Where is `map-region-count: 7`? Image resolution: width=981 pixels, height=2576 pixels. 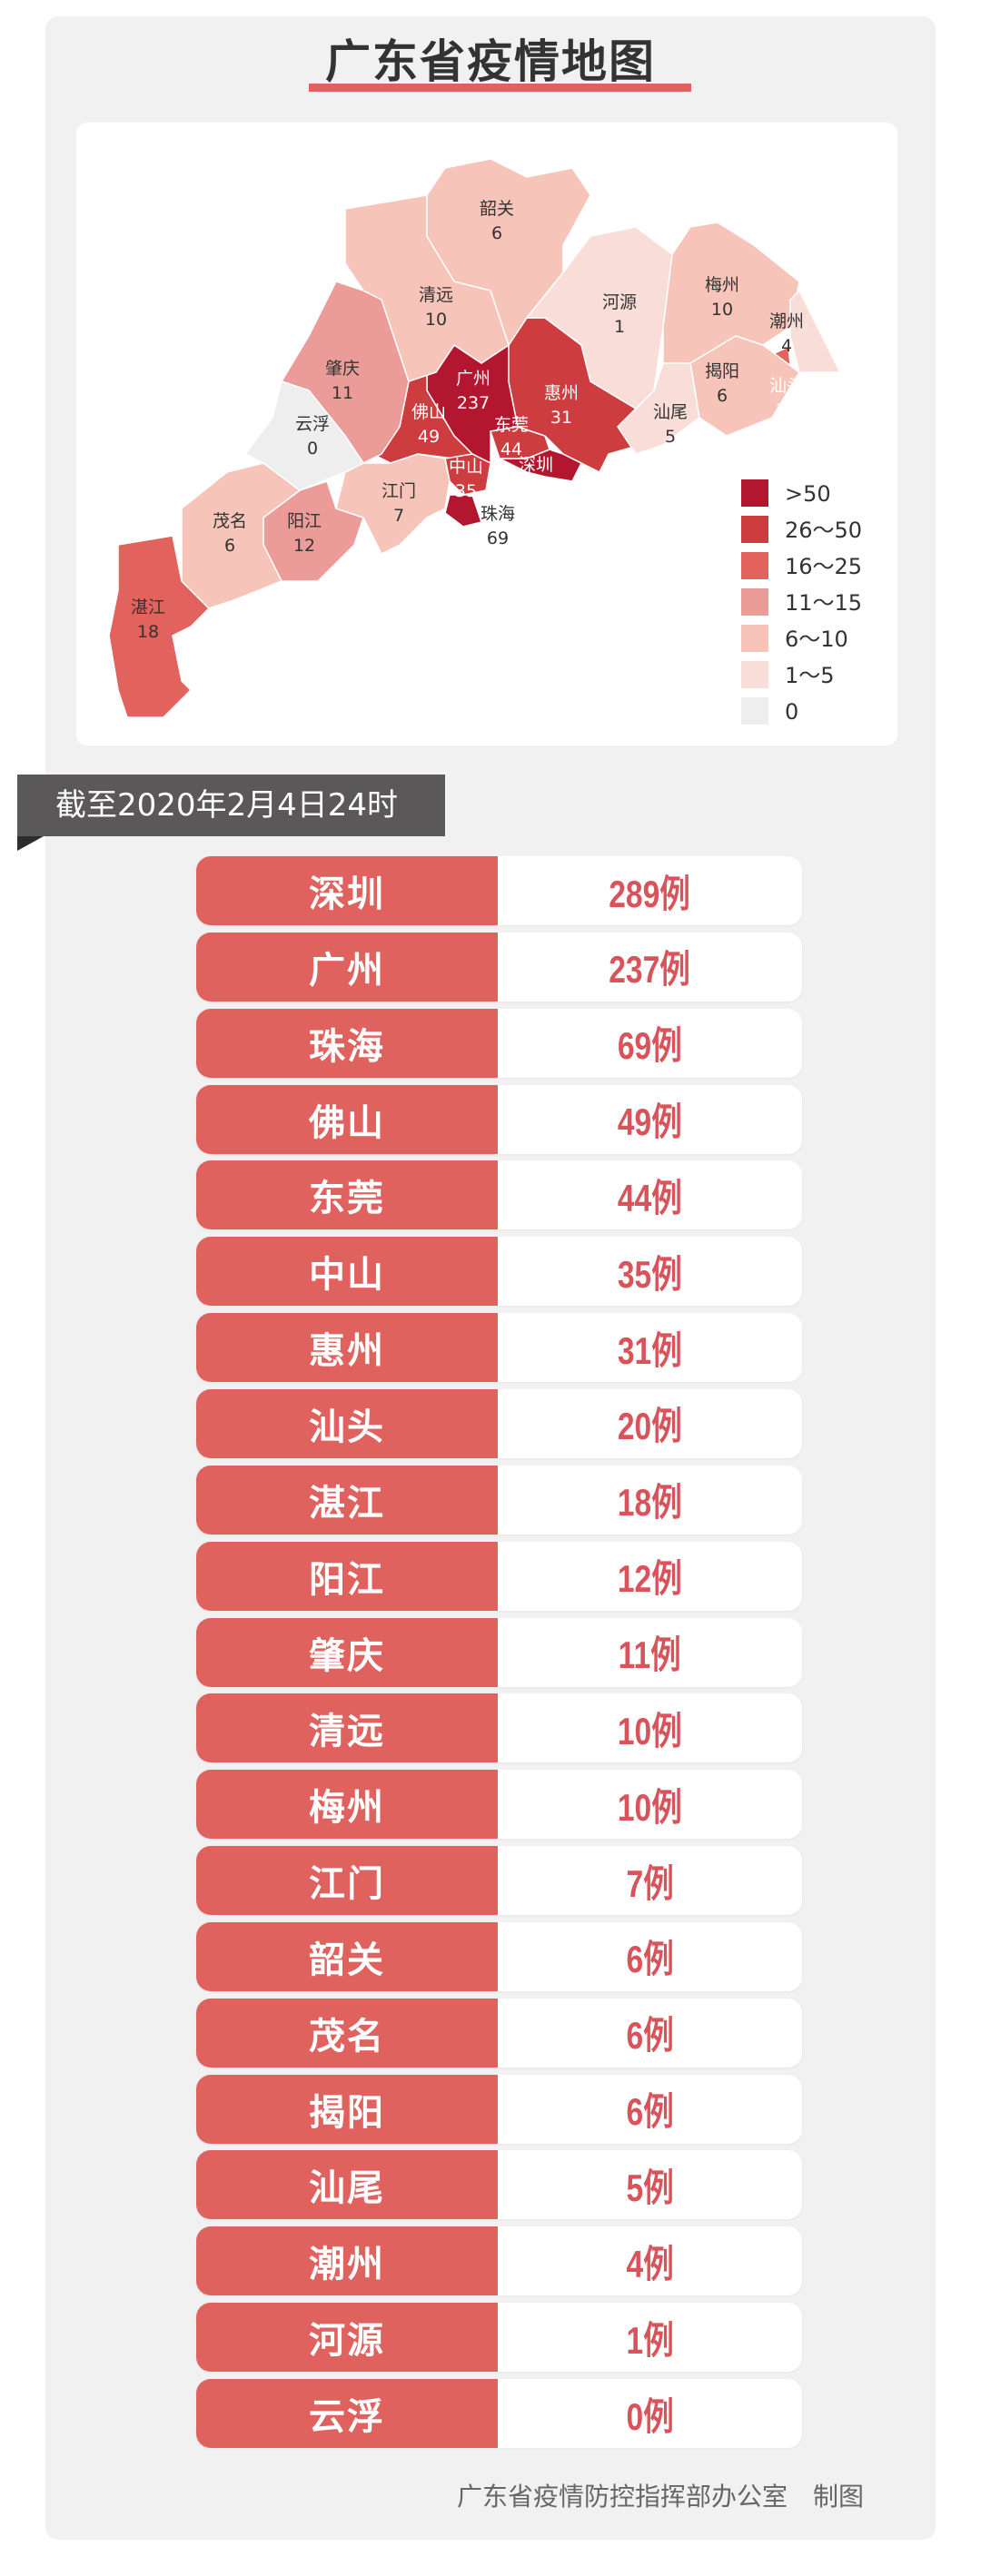
map-region-count: 7 is located at coordinates (399, 516).